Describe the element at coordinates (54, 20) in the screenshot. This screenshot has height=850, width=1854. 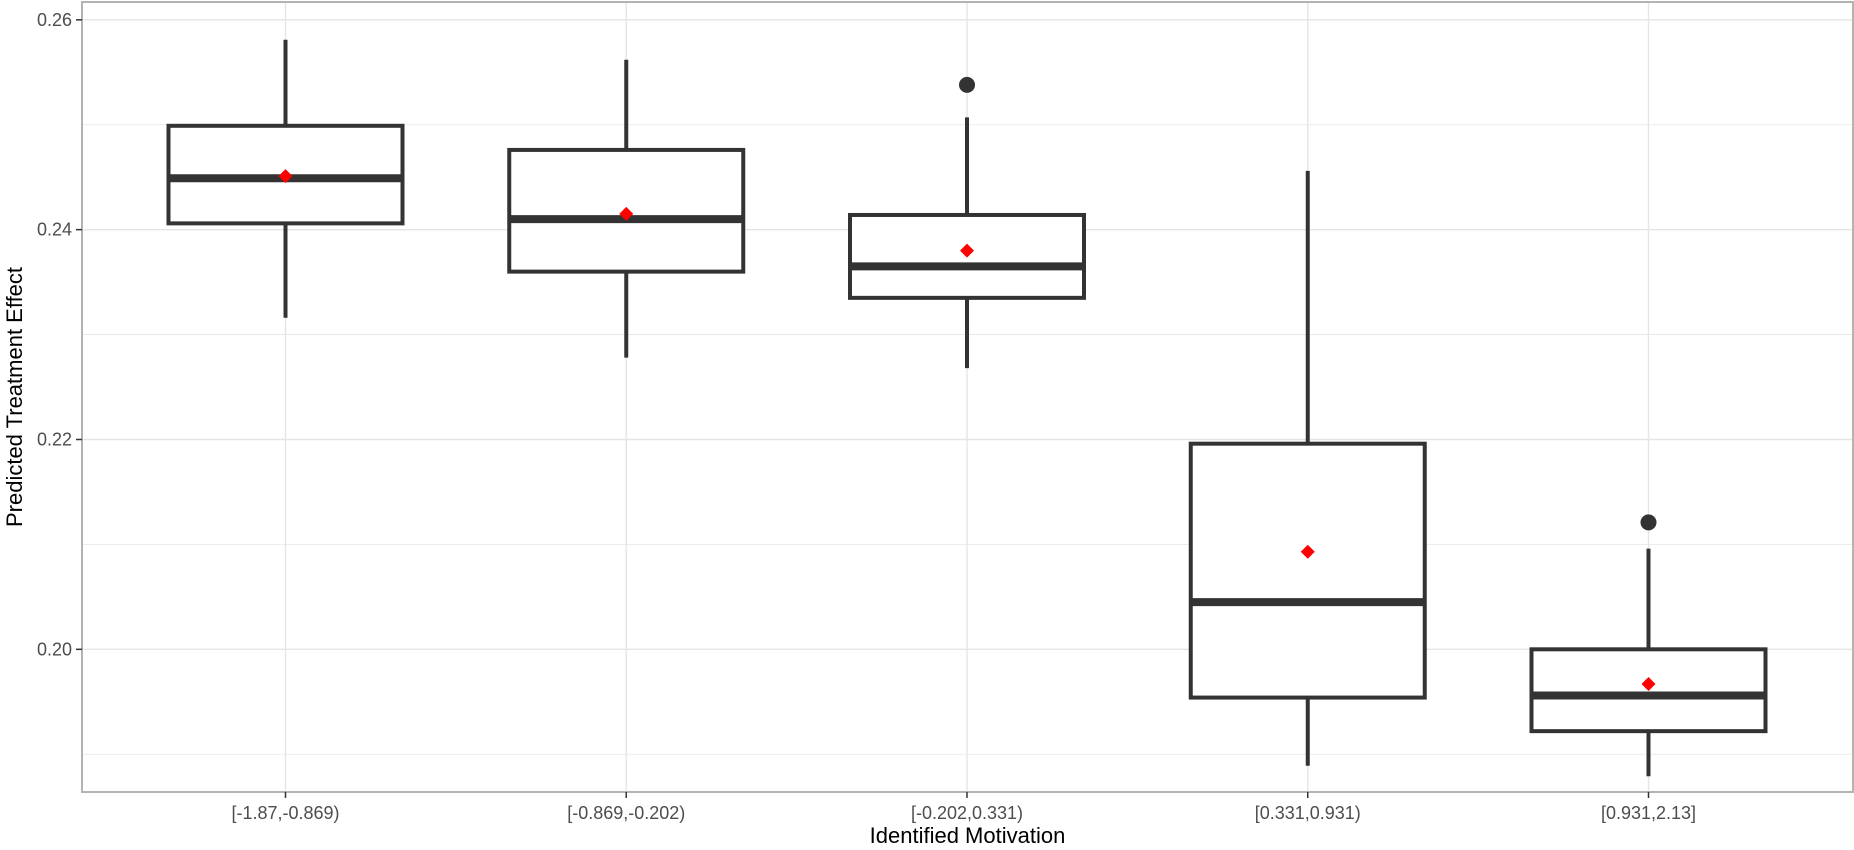
I see `y-tick-label: 0.26` at that location.